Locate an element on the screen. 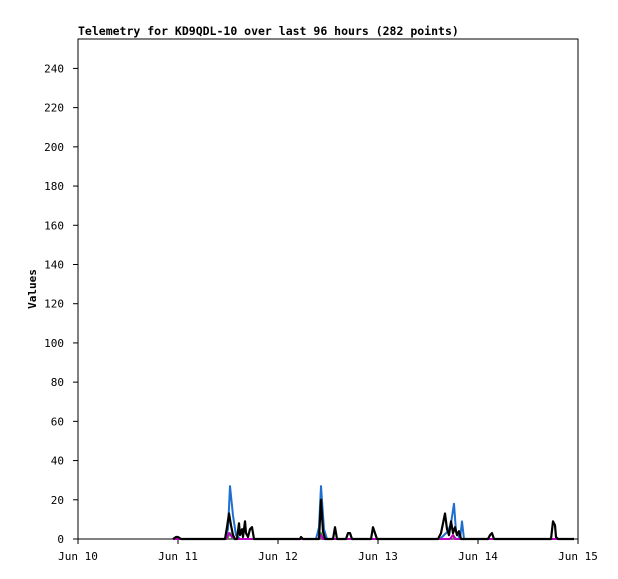 The height and width of the screenshot is (579, 618). x-axis: Jun 10 Jun 11 Jun 12 Jun 13 Jun 14 Jun 15 is located at coordinates (328, 551).